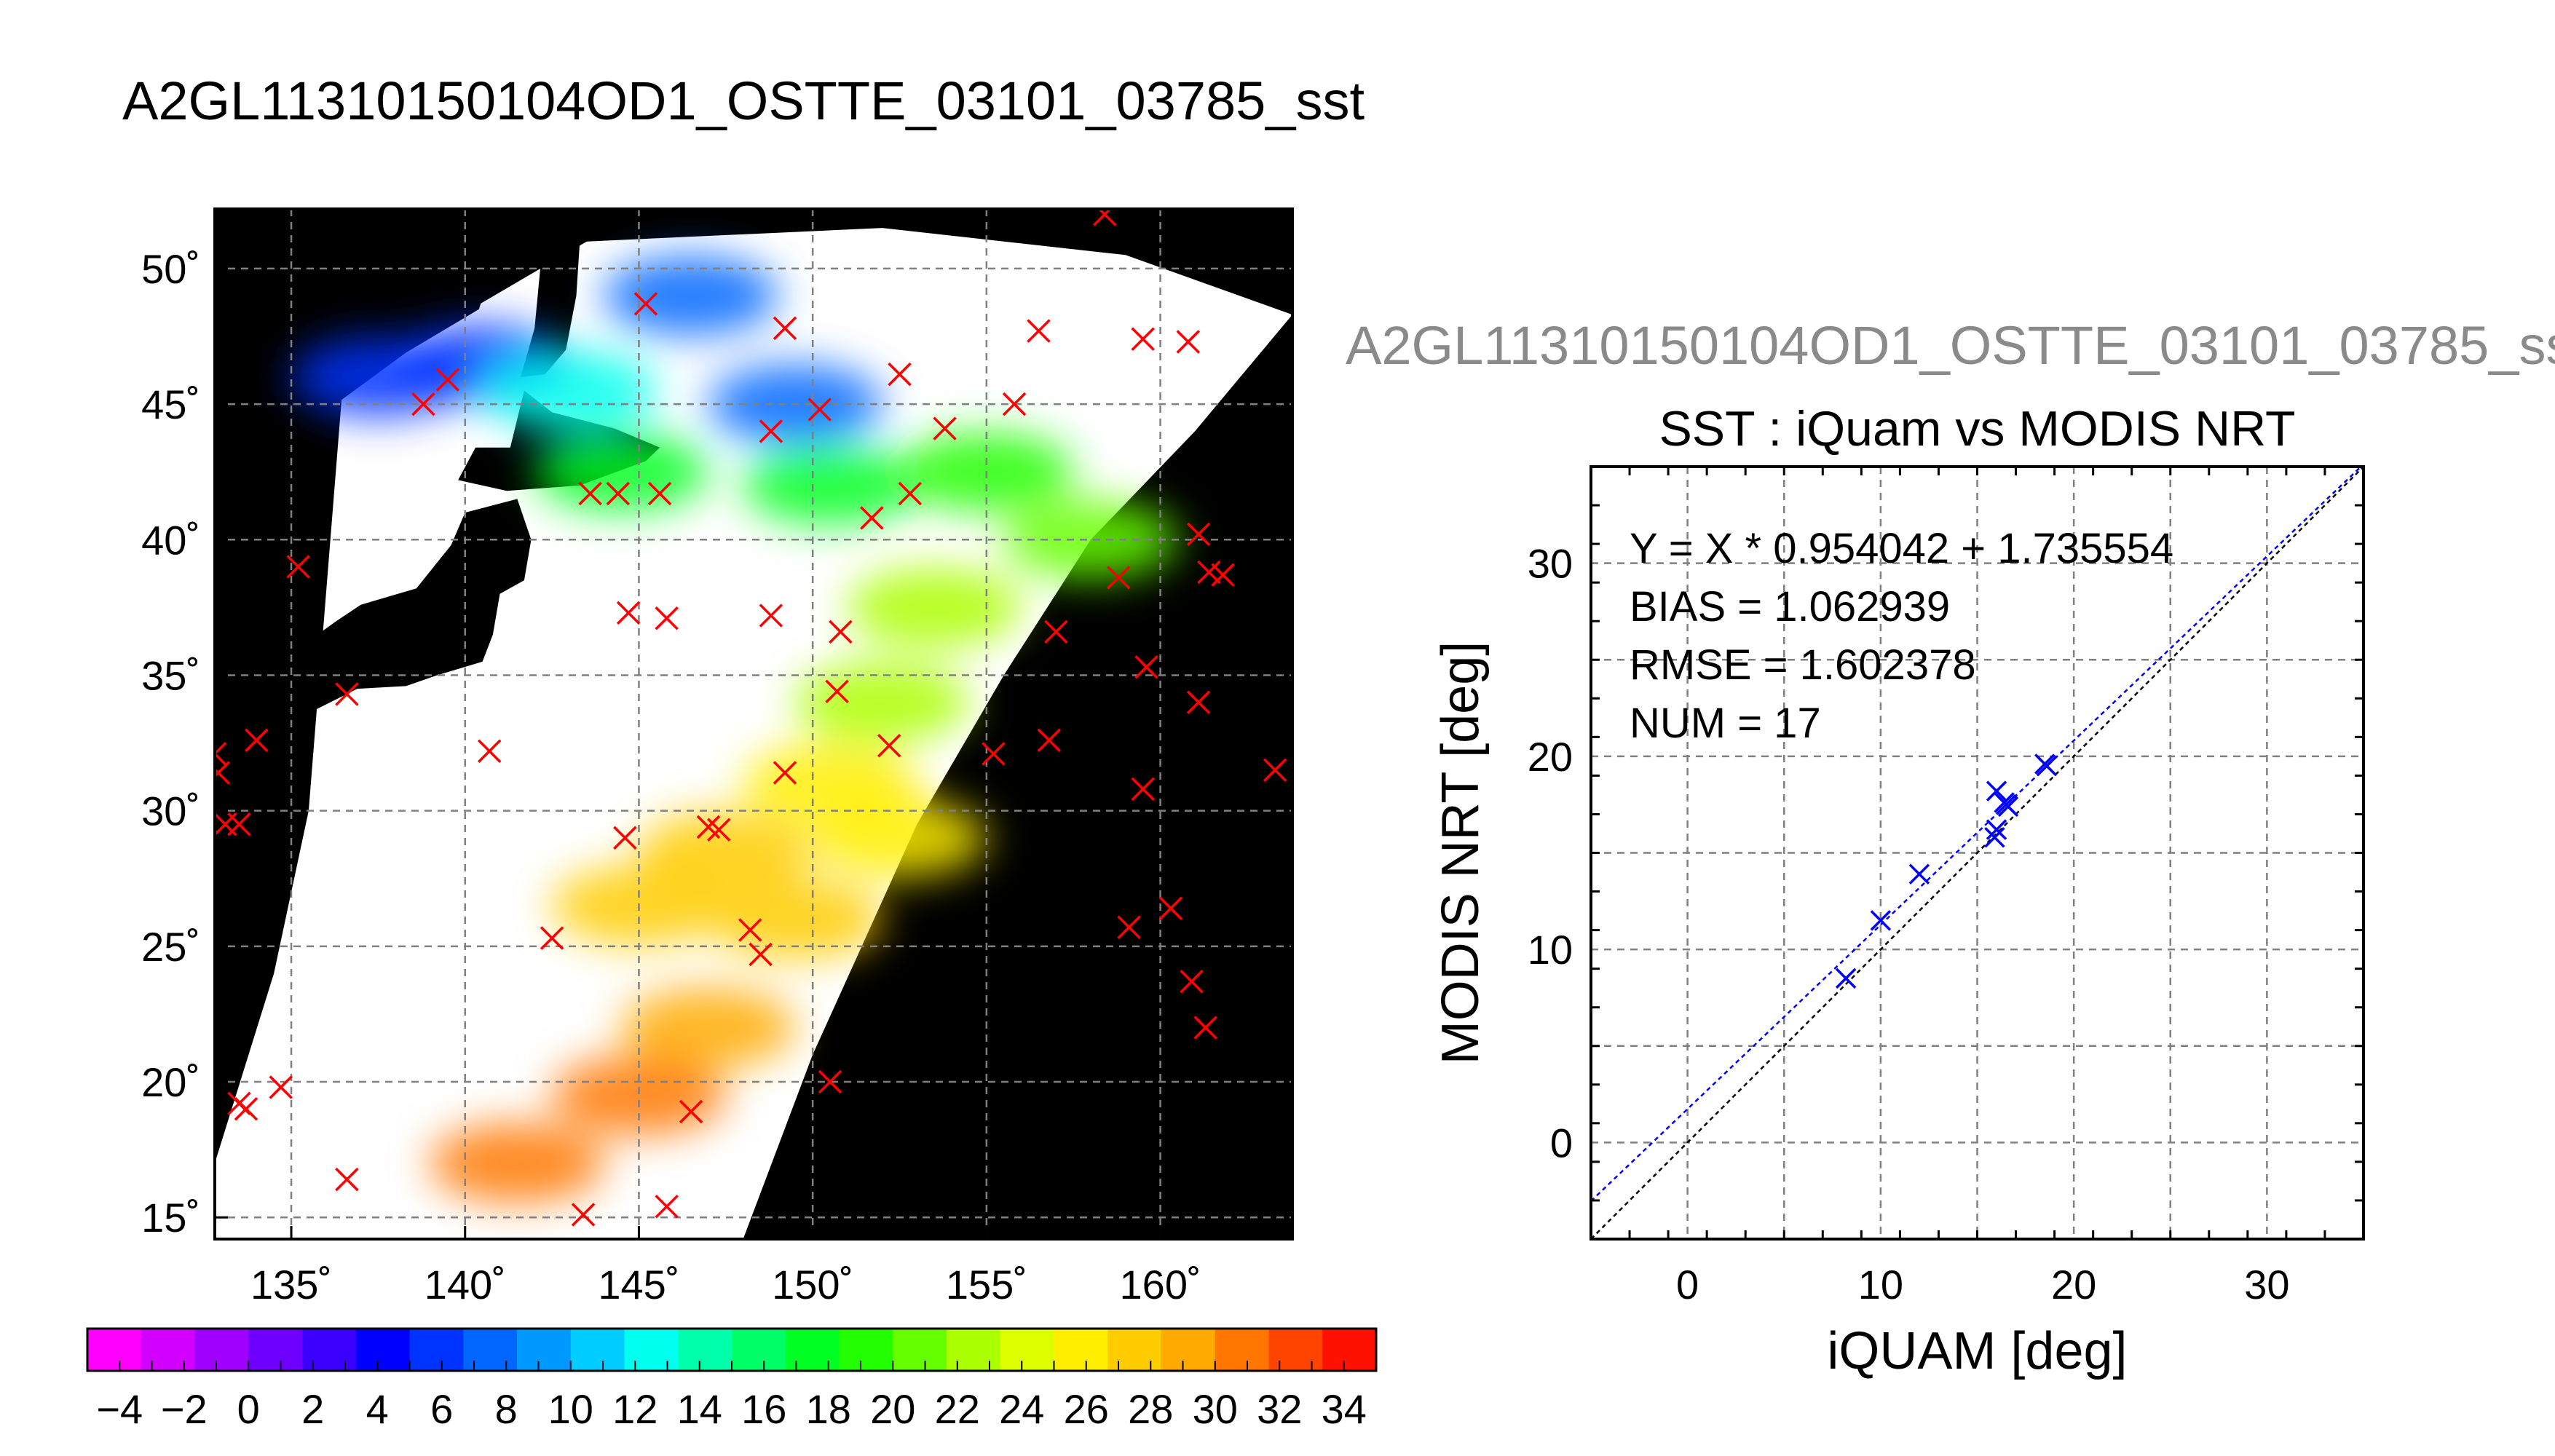  What do you see at coordinates (248, 1409) in the screenshot?
I see `colorbar-tick-label: 0` at bounding box center [248, 1409].